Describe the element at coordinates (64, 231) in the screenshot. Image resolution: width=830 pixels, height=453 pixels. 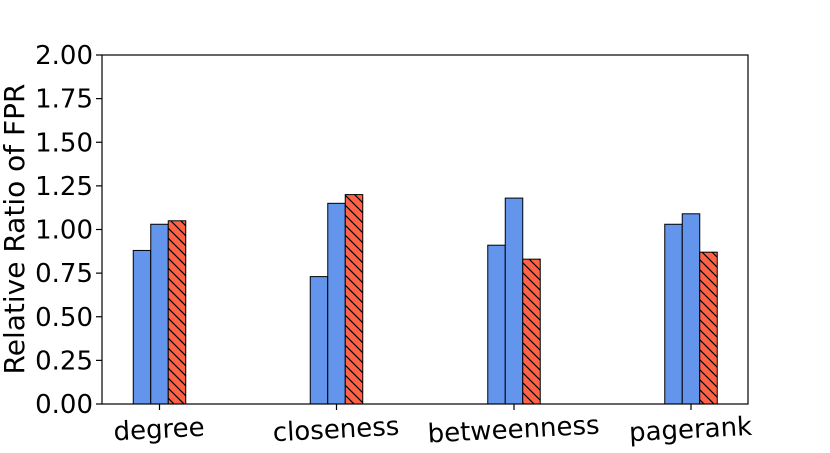
I see `y-tick-label: 1.00` at that location.